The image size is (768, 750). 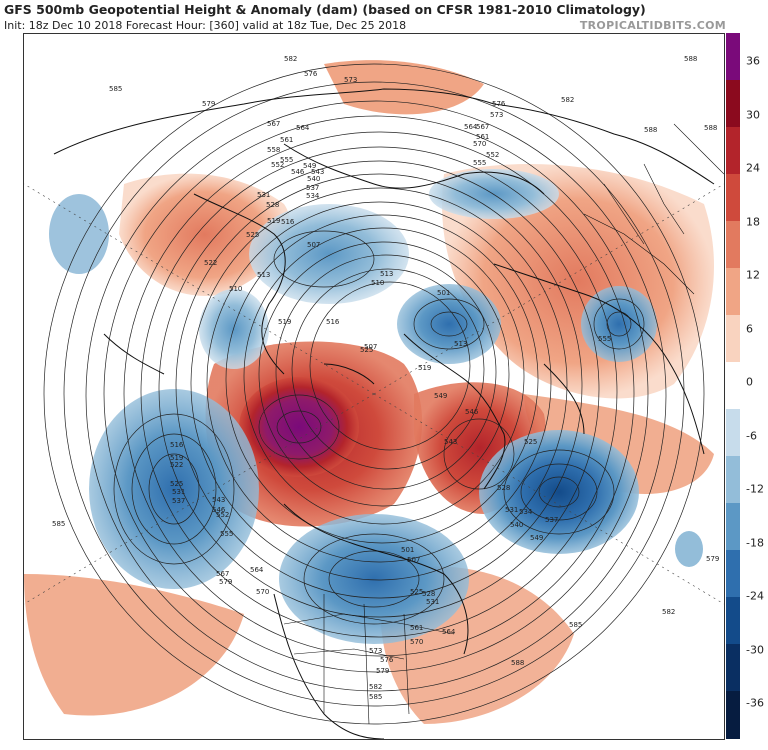 What do you see at coordinates (273, 150) in the screenshot?
I see `contour-label: 558` at bounding box center [273, 150].